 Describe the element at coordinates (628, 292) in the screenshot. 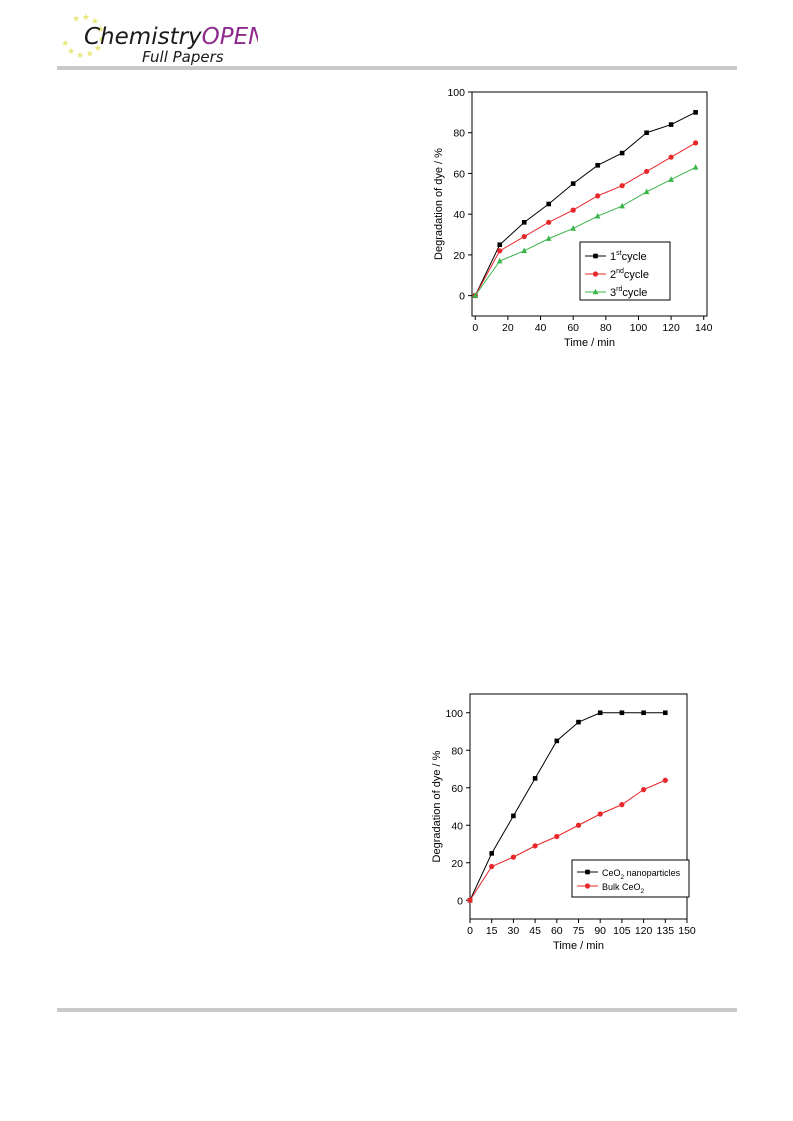

I see `legend-label: 3rdcycle` at that location.